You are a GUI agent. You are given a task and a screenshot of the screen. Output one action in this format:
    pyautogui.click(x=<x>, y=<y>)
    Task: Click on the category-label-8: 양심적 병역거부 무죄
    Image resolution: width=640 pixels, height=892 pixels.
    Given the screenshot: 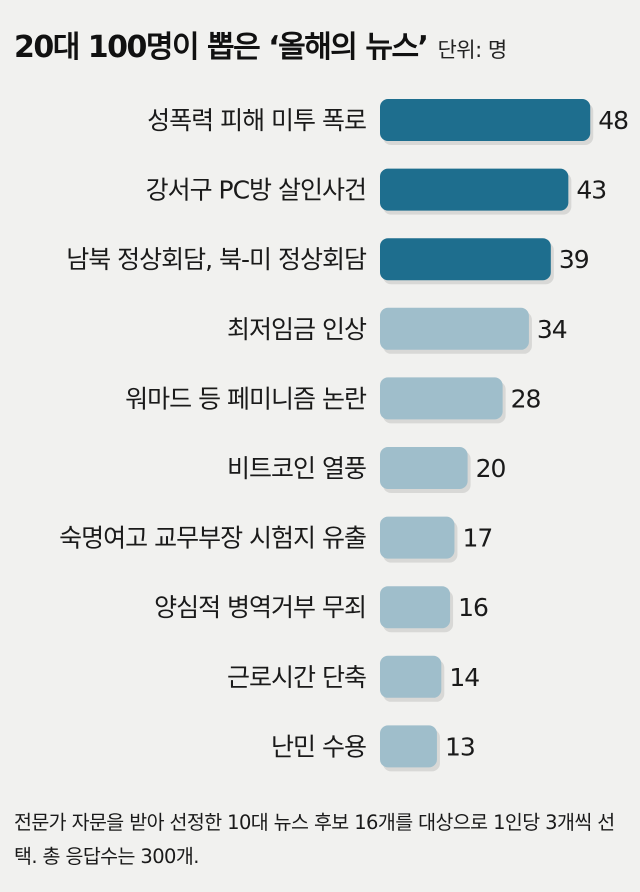 What is the action you would take?
    pyautogui.click(x=260, y=607)
    